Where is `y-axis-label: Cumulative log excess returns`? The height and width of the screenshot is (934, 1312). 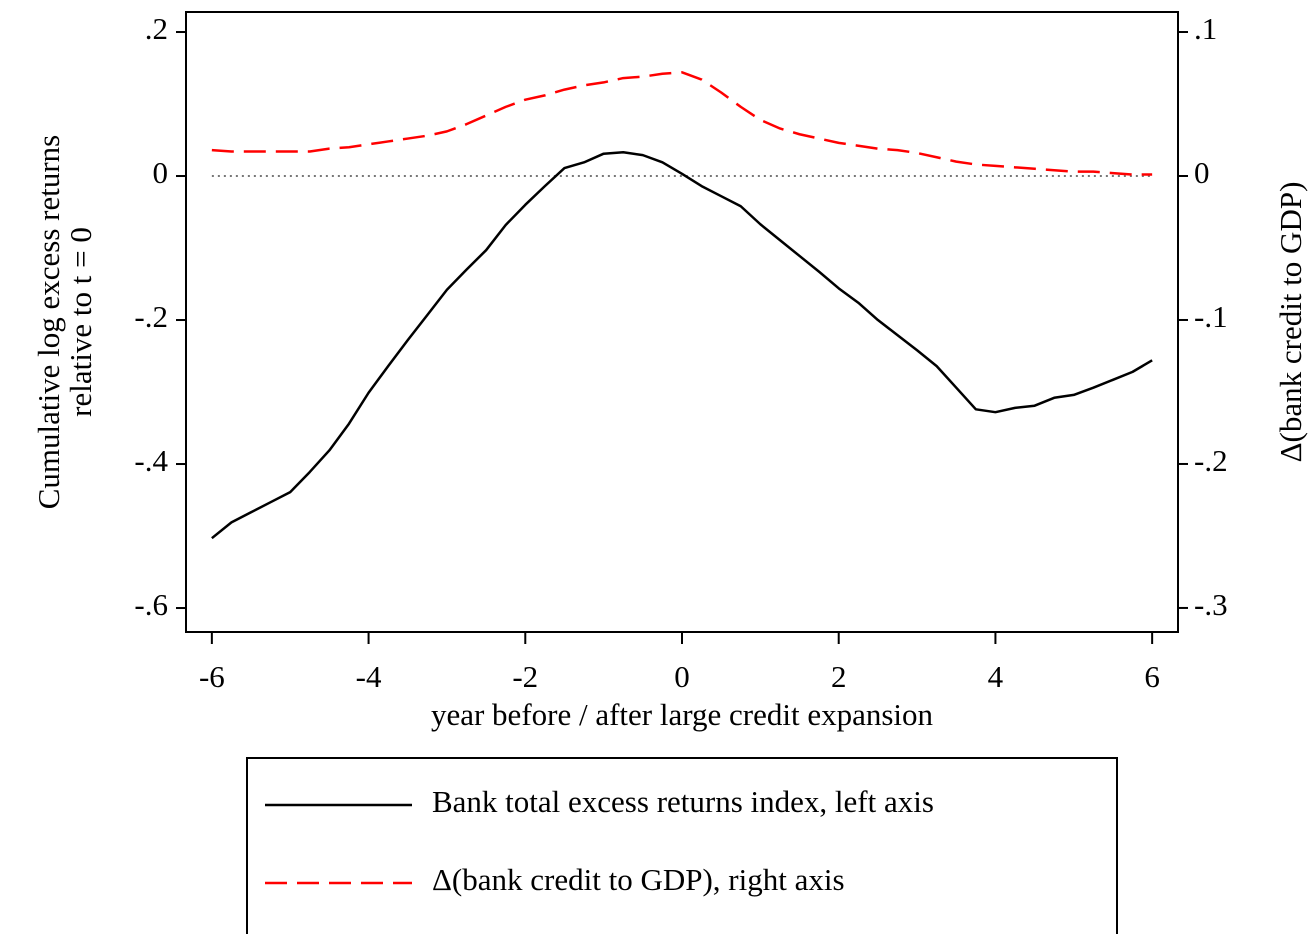
y-axis-label: Cumulative log excess returns is located at coordinates (48, 322).